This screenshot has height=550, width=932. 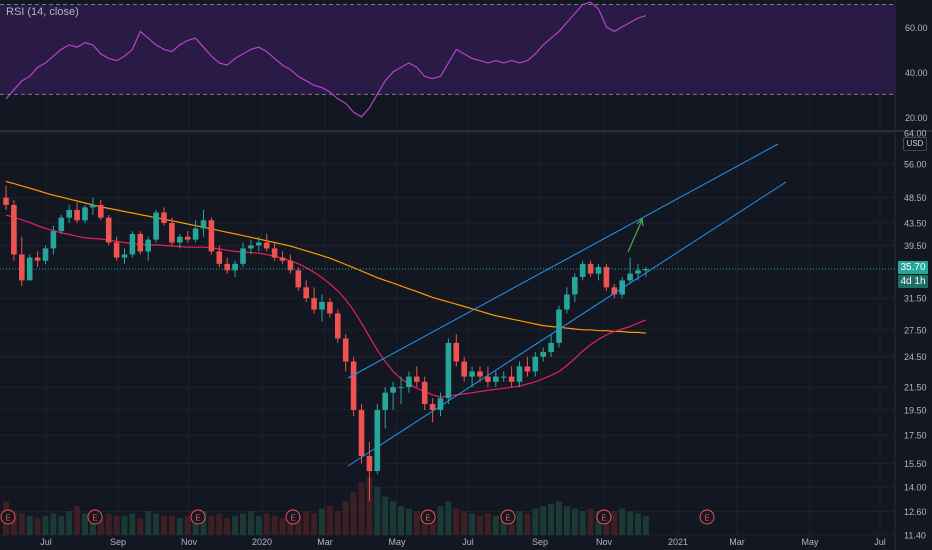 What do you see at coordinates (640, 222) in the screenshot?
I see `arrow-head` at bounding box center [640, 222].